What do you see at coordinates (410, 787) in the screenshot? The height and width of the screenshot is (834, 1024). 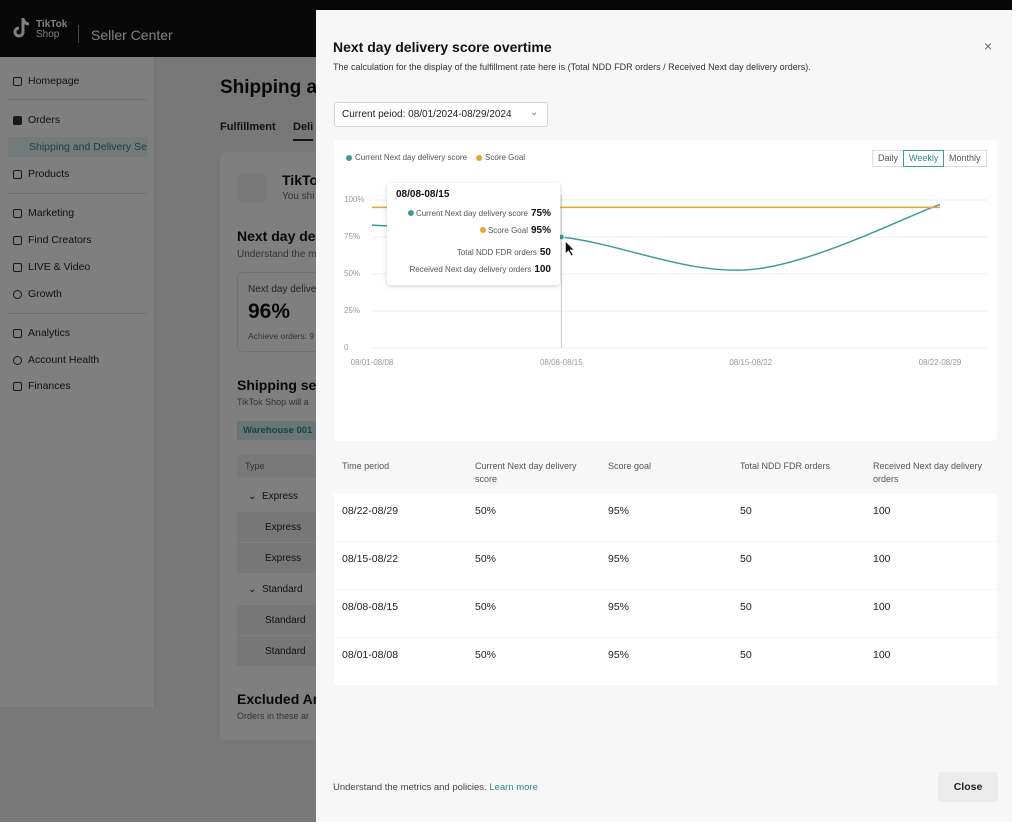 I see `footer-text: Understand the metrics and policies.` at bounding box center [410, 787].